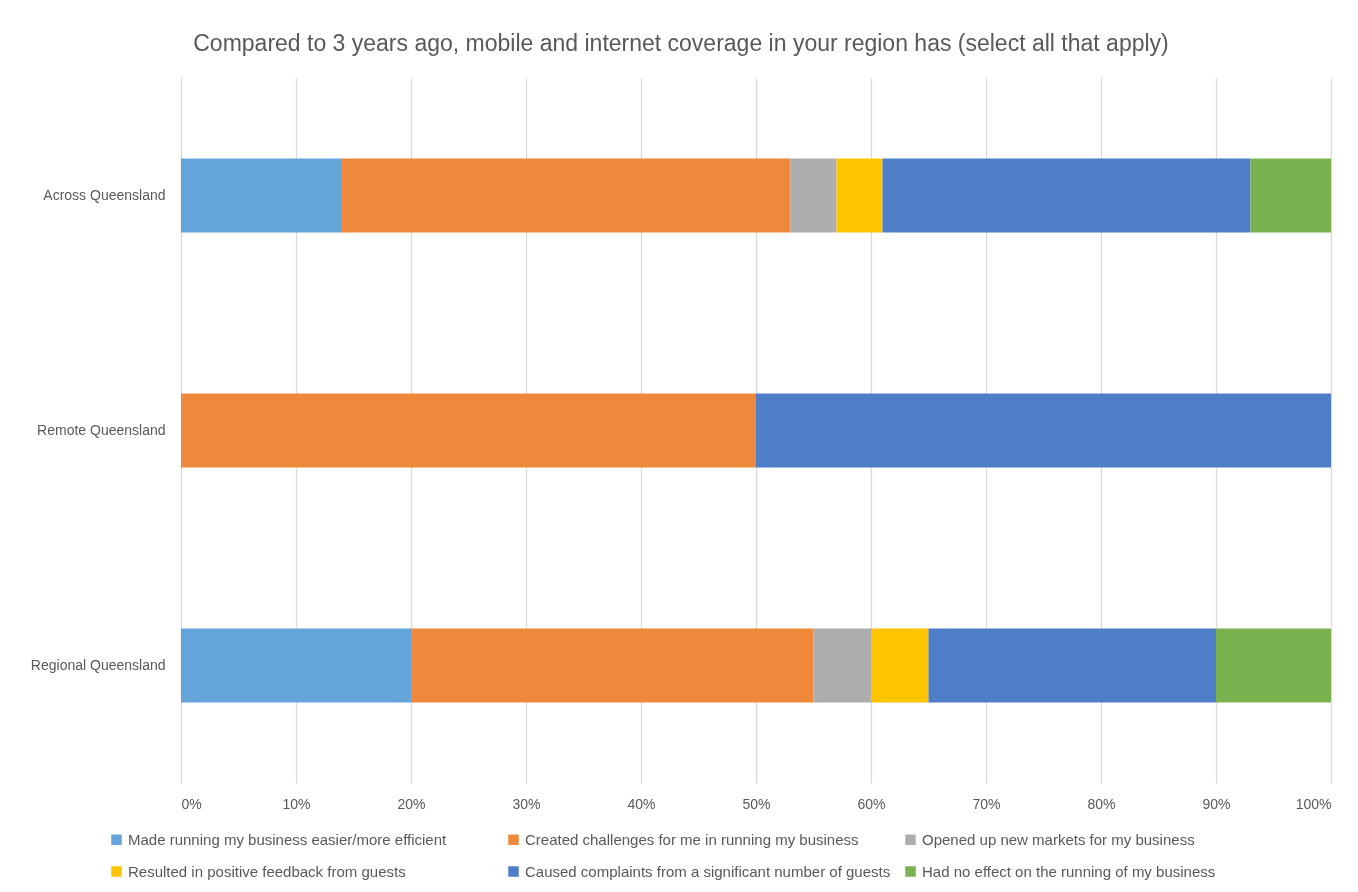  Describe the element at coordinates (681, 43) in the screenshot. I see `chart-title: Compared to 3 years ago, mobile and internet coverage in your region has (select all that apply)` at that location.